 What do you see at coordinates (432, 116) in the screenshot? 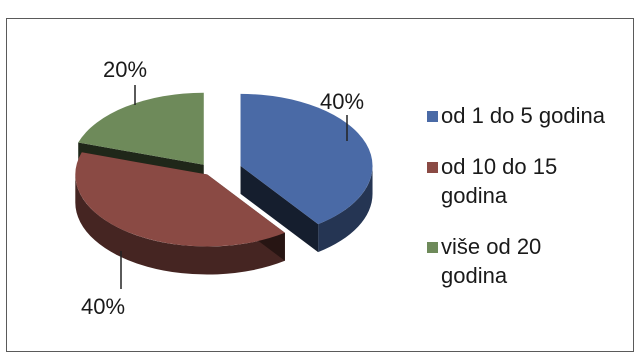
I see `legend-swatch-blue` at bounding box center [432, 116].